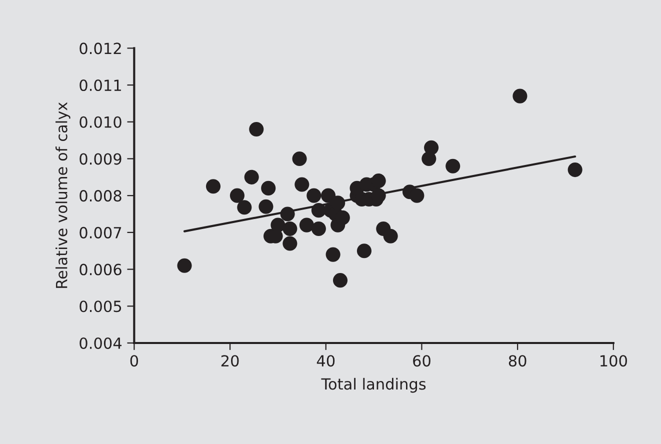  What do you see at coordinates (517, 361) in the screenshot?
I see `x-tick-label: 80` at bounding box center [517, 361].